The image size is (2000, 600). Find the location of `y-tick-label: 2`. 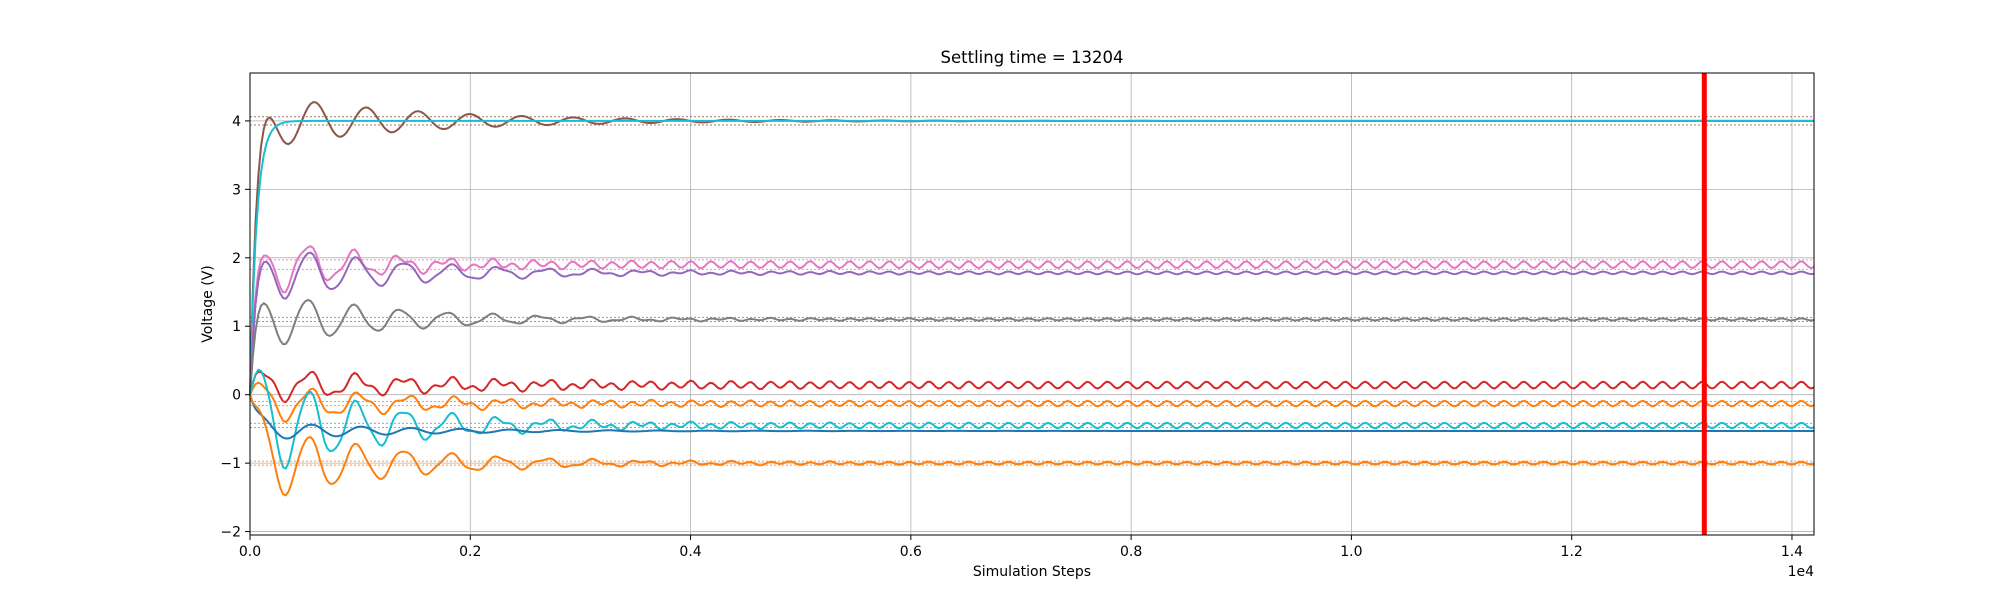

y-tick-label: 2 is located at coordinates (236, 259).